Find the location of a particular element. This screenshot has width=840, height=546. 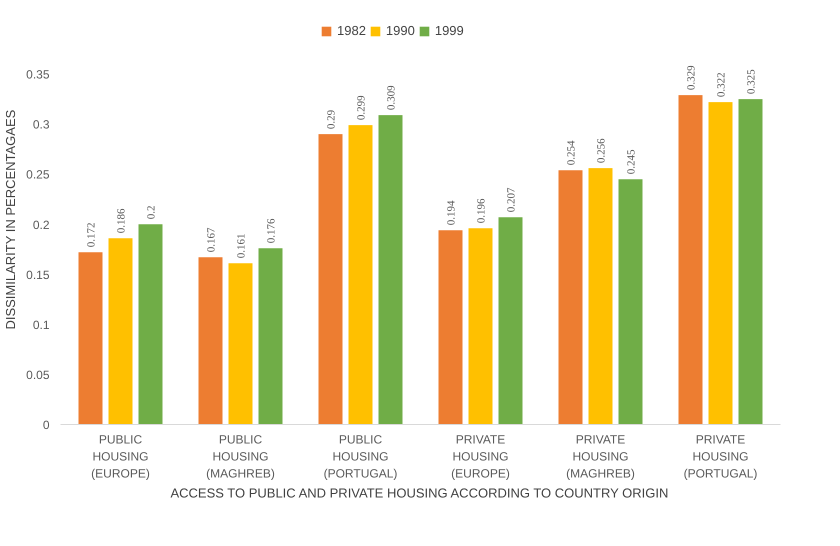

category-label: PRIVATE HOUSING (MAGHREB) is located at coordinates (600, 456).